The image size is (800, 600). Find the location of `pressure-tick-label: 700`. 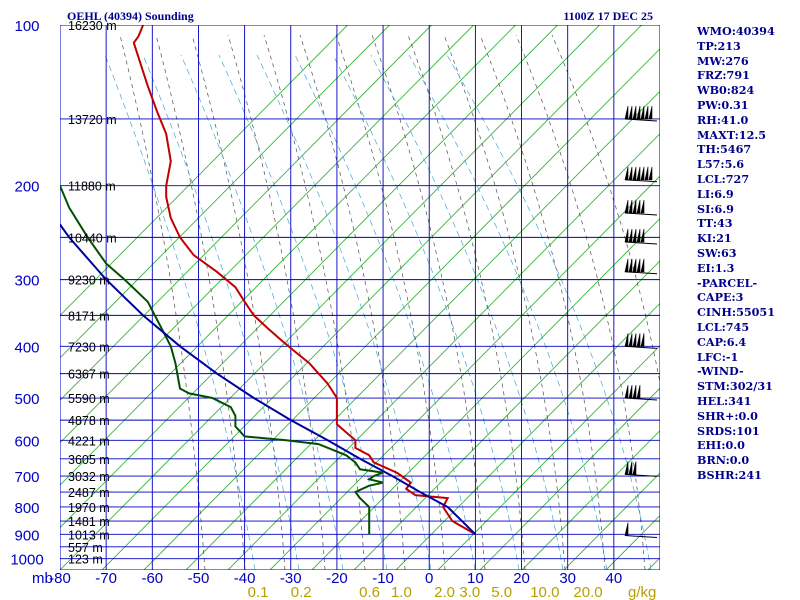

pressure-tick-label: 700 is located at coordinates (26, 477).